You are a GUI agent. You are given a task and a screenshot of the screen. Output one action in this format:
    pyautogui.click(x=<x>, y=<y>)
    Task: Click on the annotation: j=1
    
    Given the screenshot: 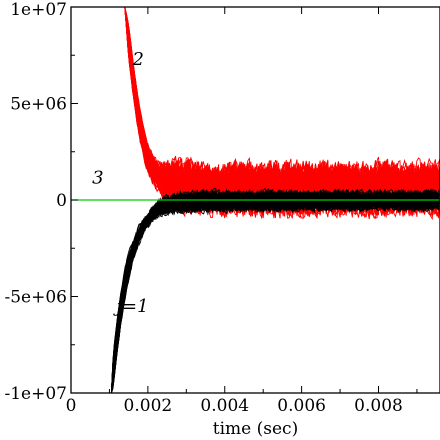 What is the action you would take?
    pyautogui.click(x=130, y=306)
    